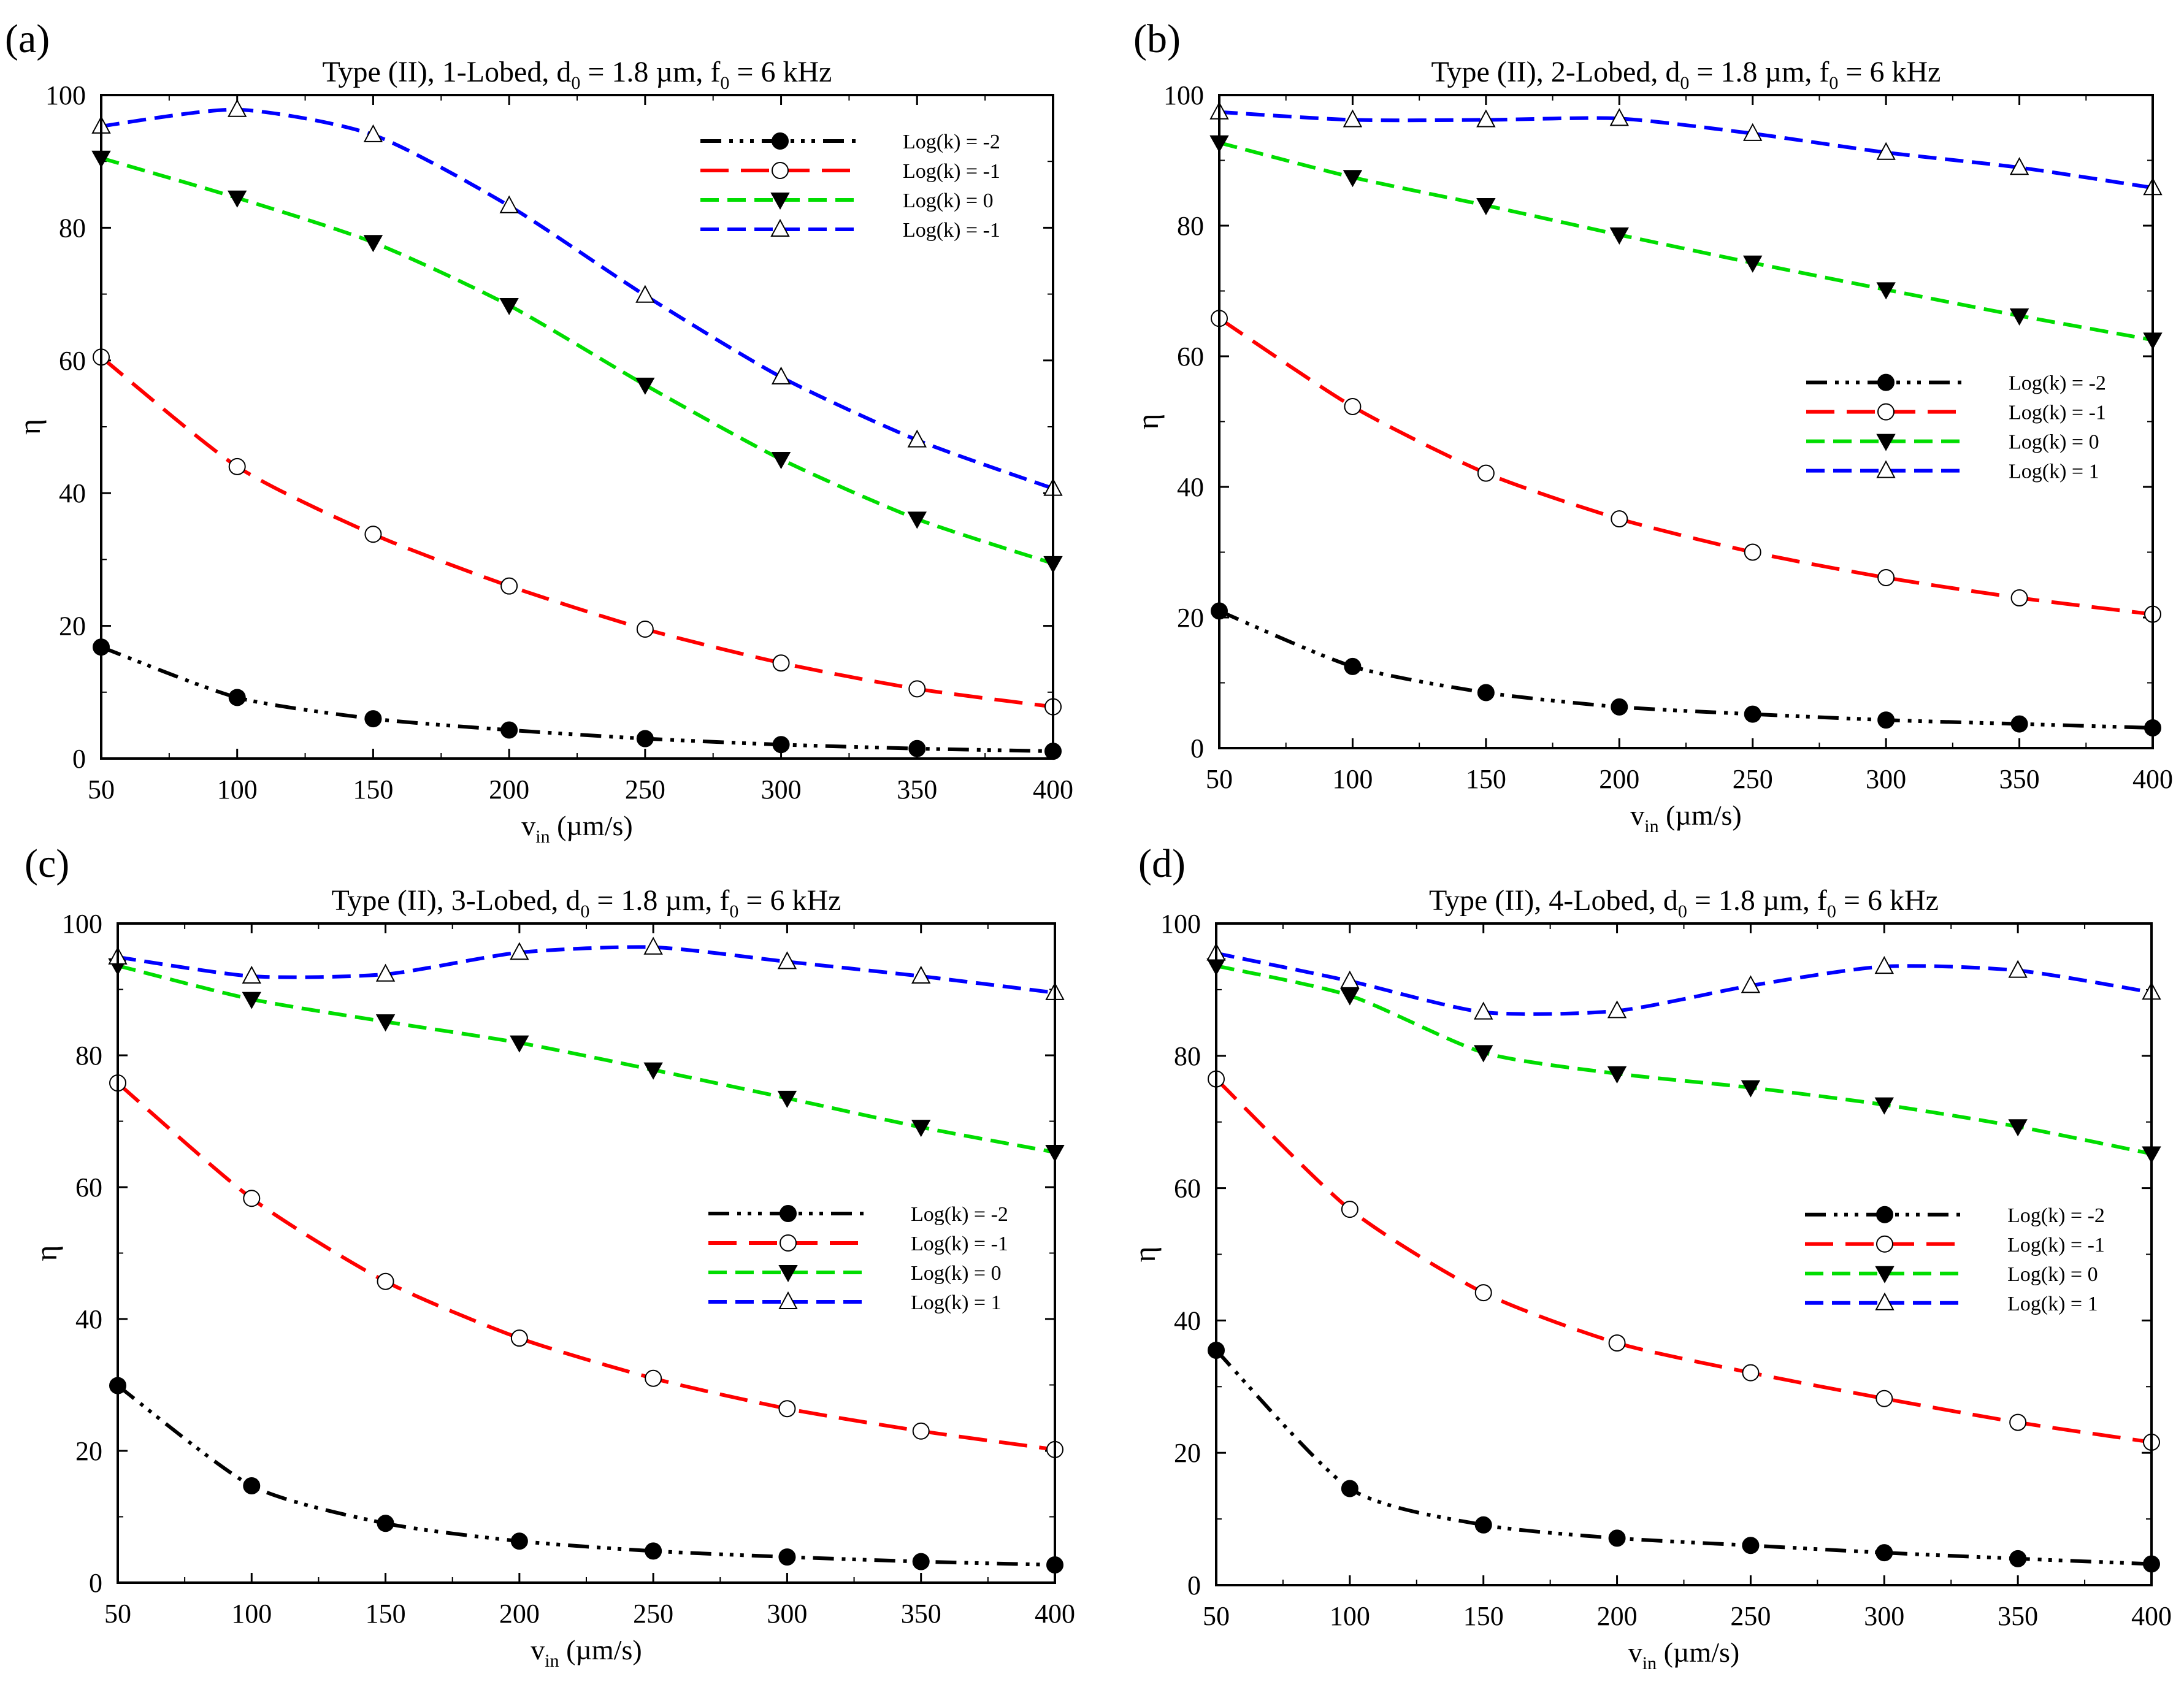 This screenshot has width=2184, height=1690. I want to click on chart-title-text: Type (II), 2-Lobed, d, so click(1555, 72).